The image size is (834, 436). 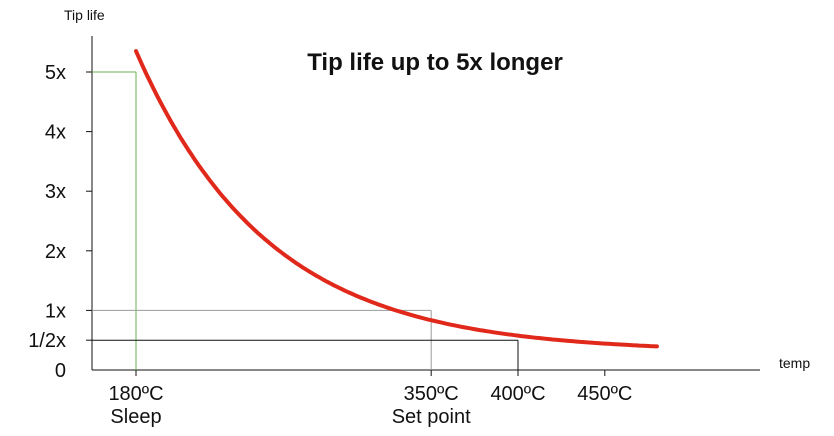 I want to click on x-tick-sublabel: Set point, so click(x=431, y=417).